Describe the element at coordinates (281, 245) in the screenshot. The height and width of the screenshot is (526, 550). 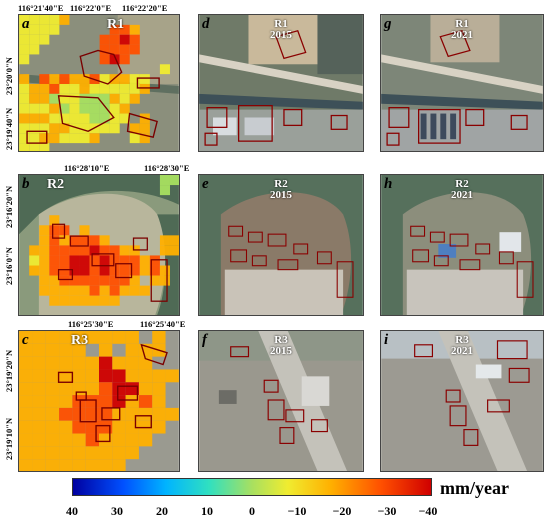
I see `panel-e-optical-r2-2015: e R2 2015` at that location.